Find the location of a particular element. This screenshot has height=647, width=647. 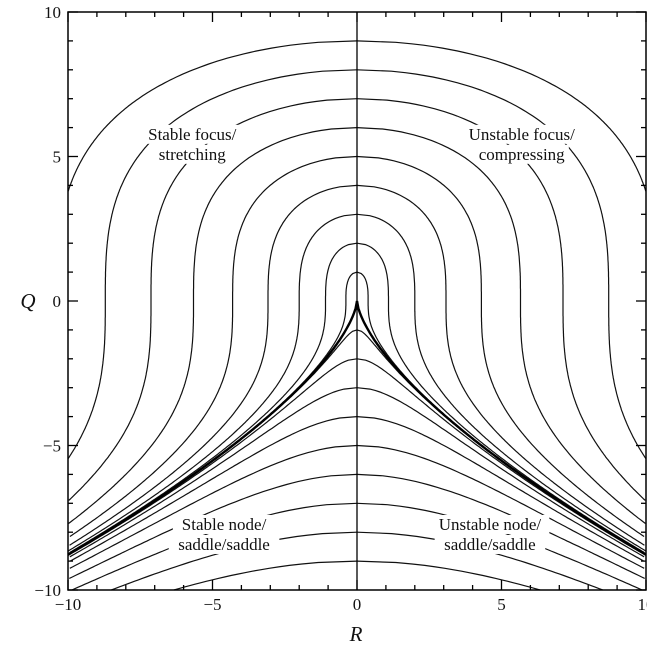

y-tick-label: 0 is located at coordinates (57, 301).